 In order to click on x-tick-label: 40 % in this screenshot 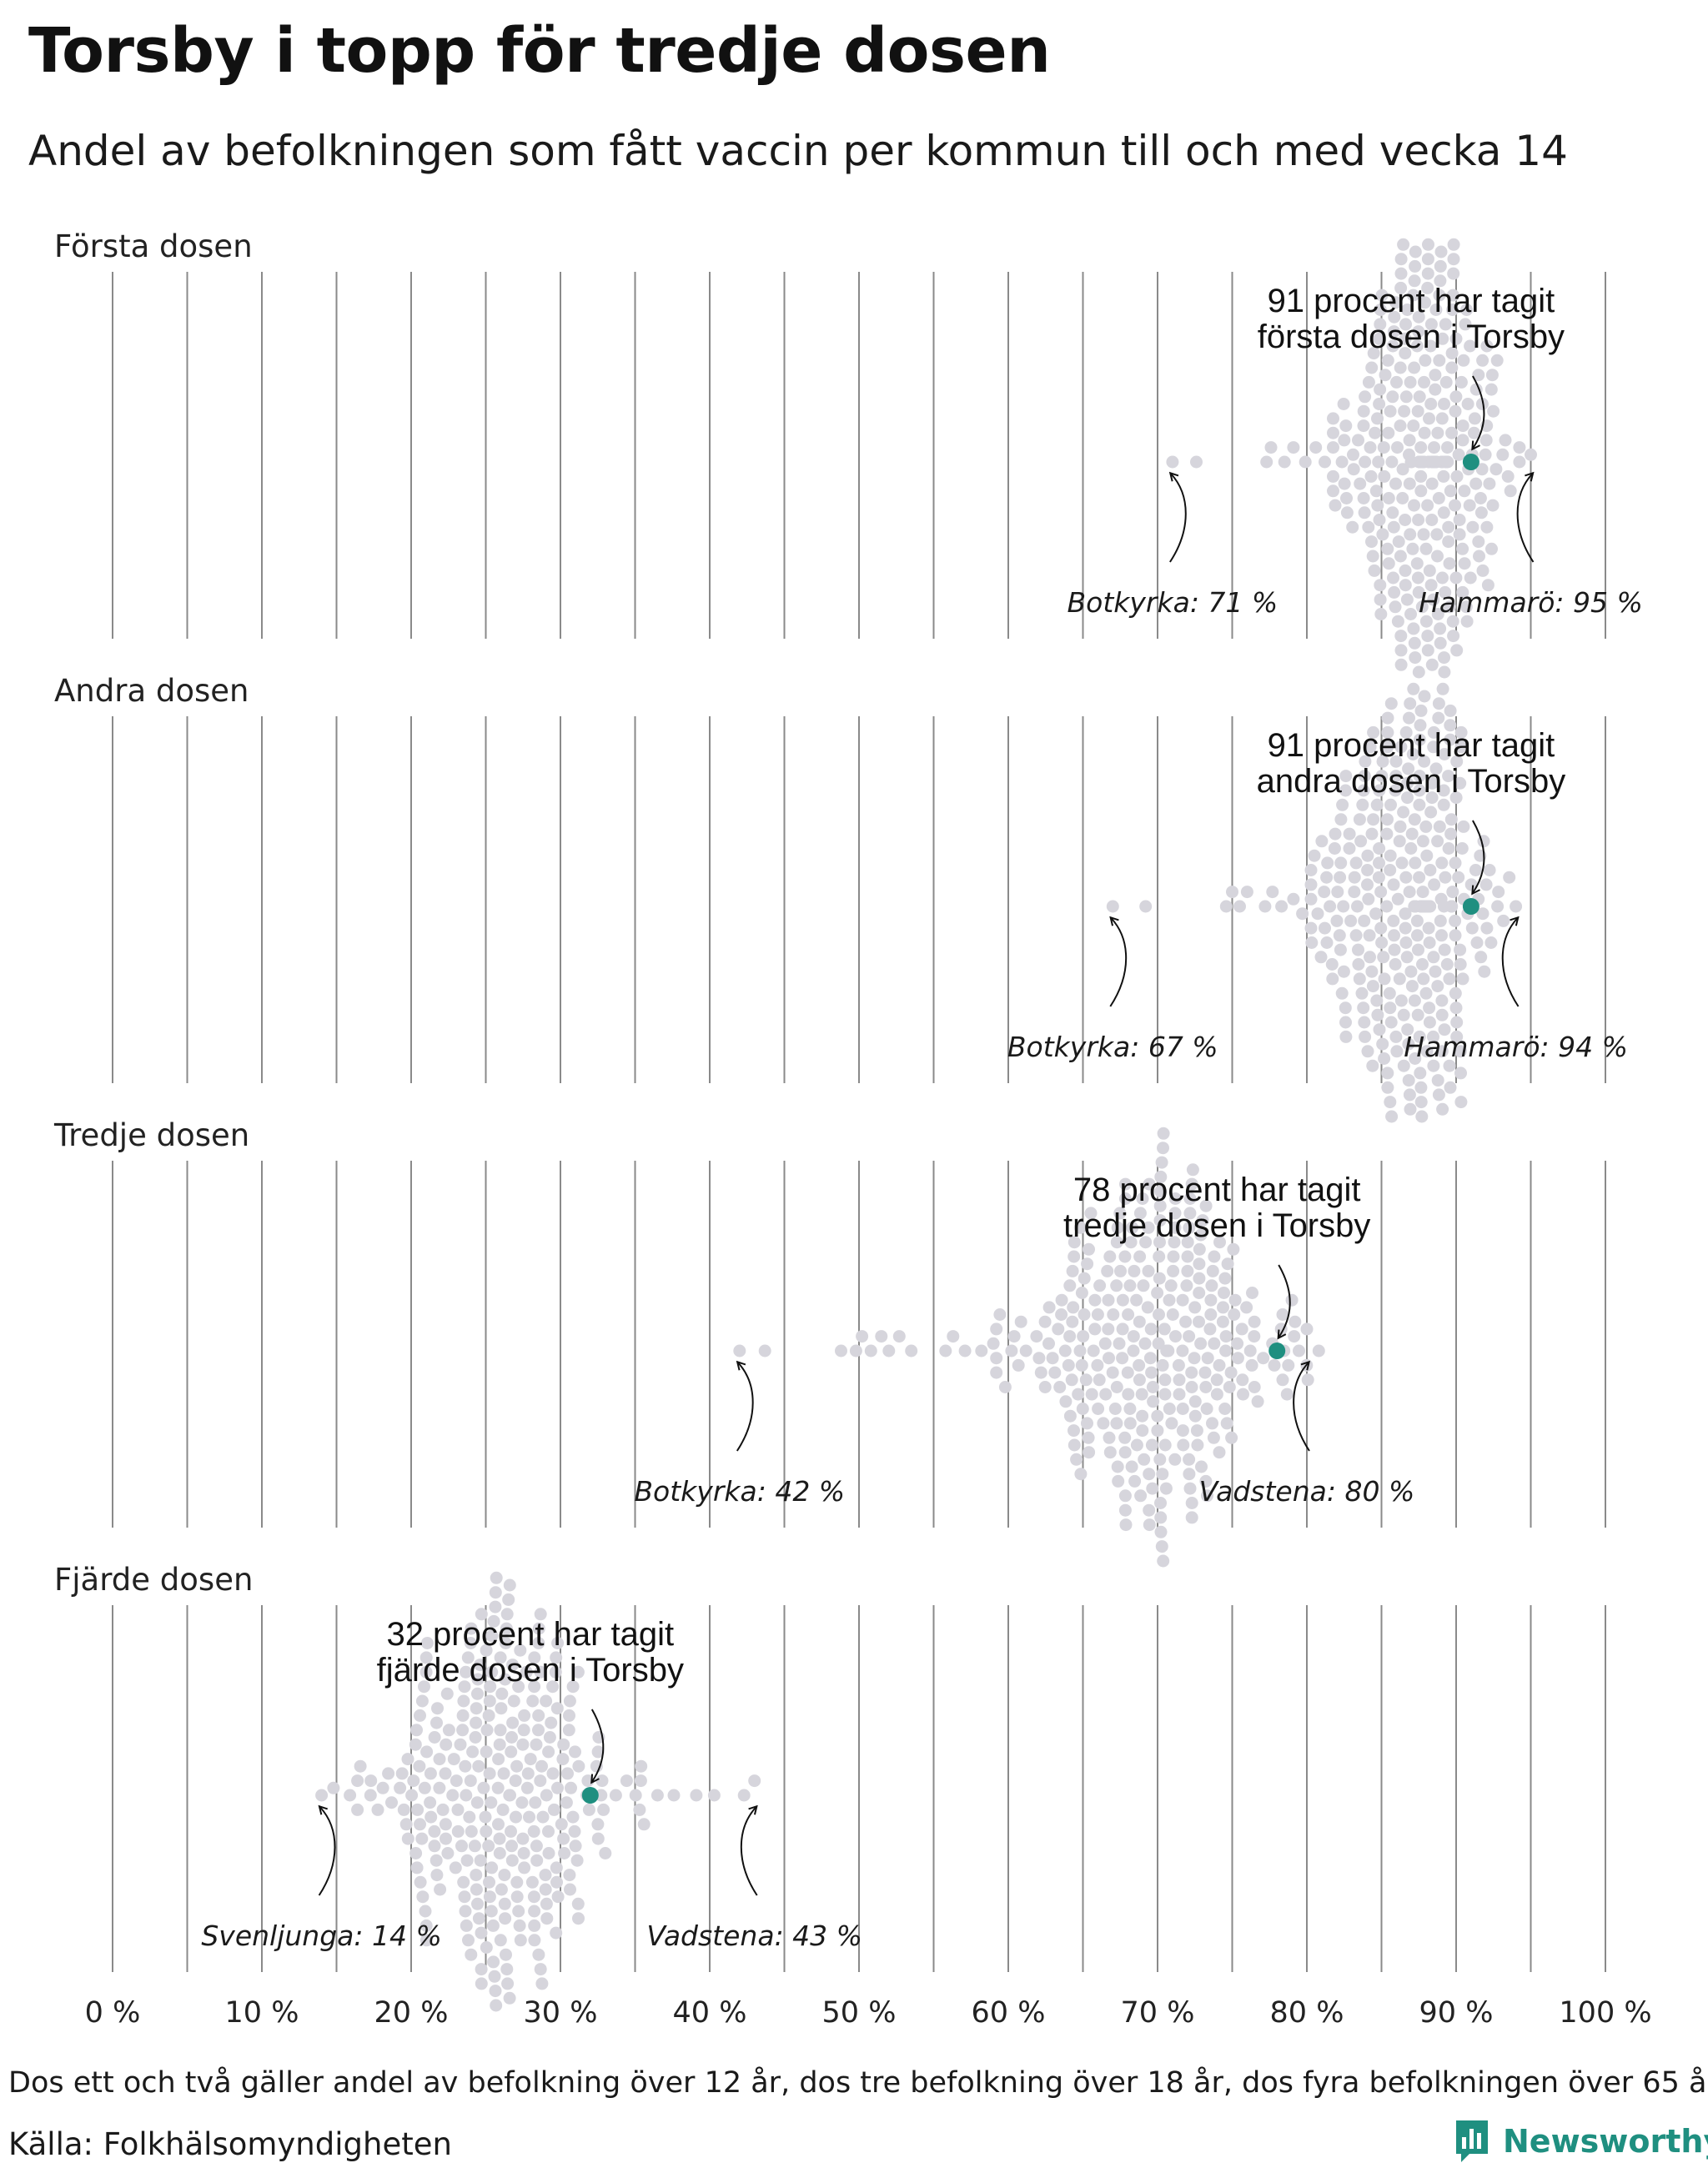, I will do `click(710, 2013)`.